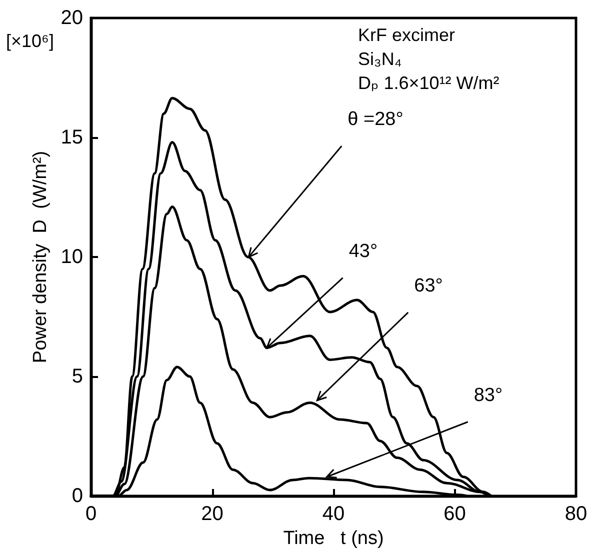 This screenshot has width=592, height=557. Describe the element at coordinates (376, 119) in the screenshot. I see `annotation: θ =28°` at that location.